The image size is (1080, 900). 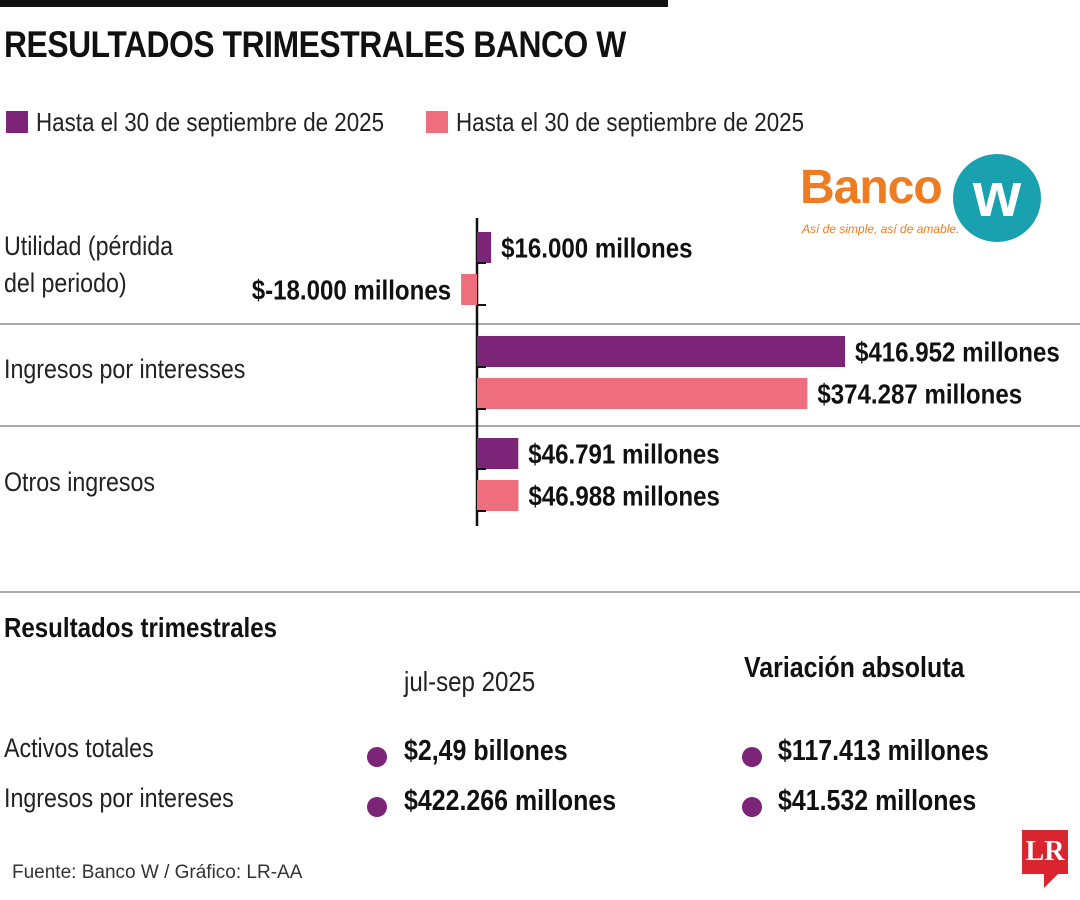 I want to click on logo-tagline: Así de simple, así de amable., so click(x=881, y=229).